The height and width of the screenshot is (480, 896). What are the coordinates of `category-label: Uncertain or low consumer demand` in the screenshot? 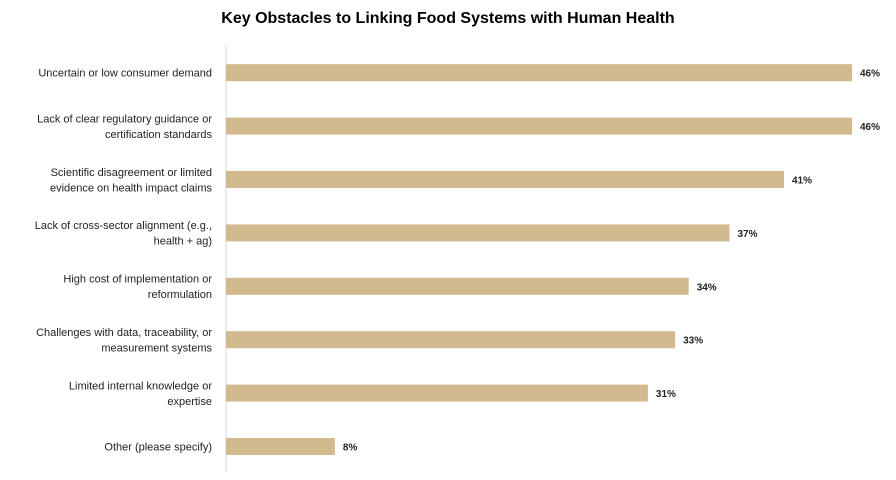 It's located at (125, 74).